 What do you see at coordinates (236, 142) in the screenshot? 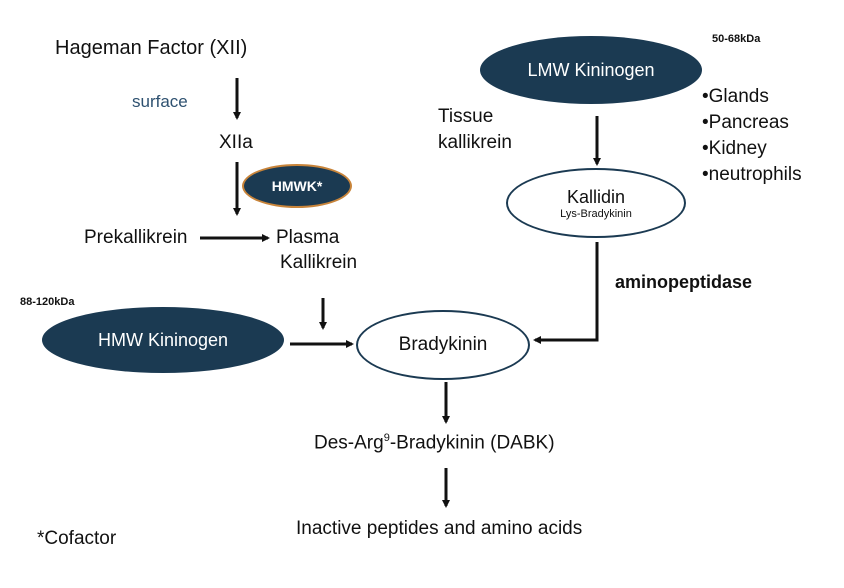
I see `xiia-label: XIIa` at bounding box center [236, 142].